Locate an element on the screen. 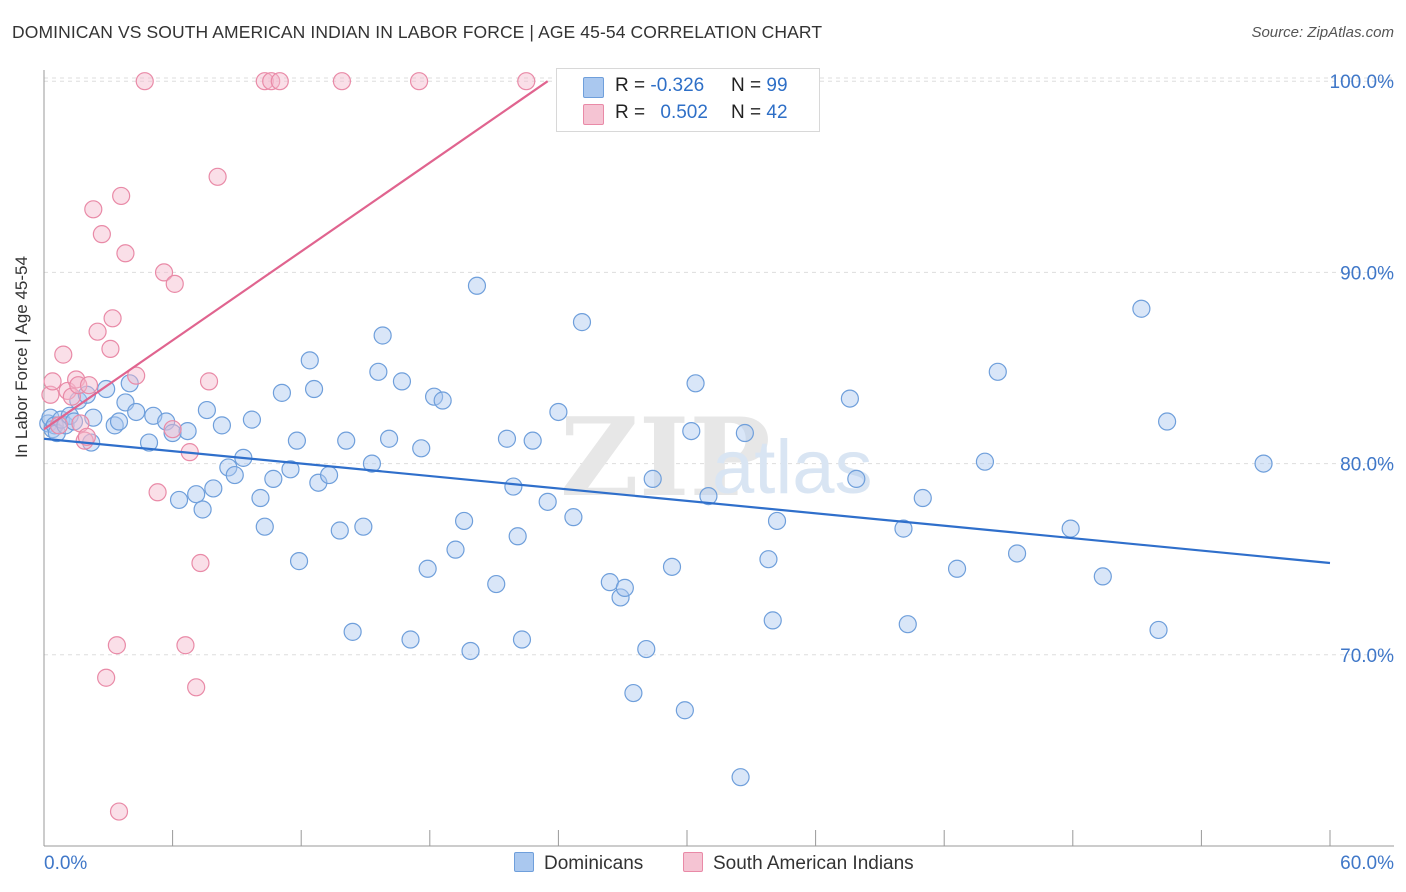  watermark-zip: ZIP is located at coordinates (665, 458).